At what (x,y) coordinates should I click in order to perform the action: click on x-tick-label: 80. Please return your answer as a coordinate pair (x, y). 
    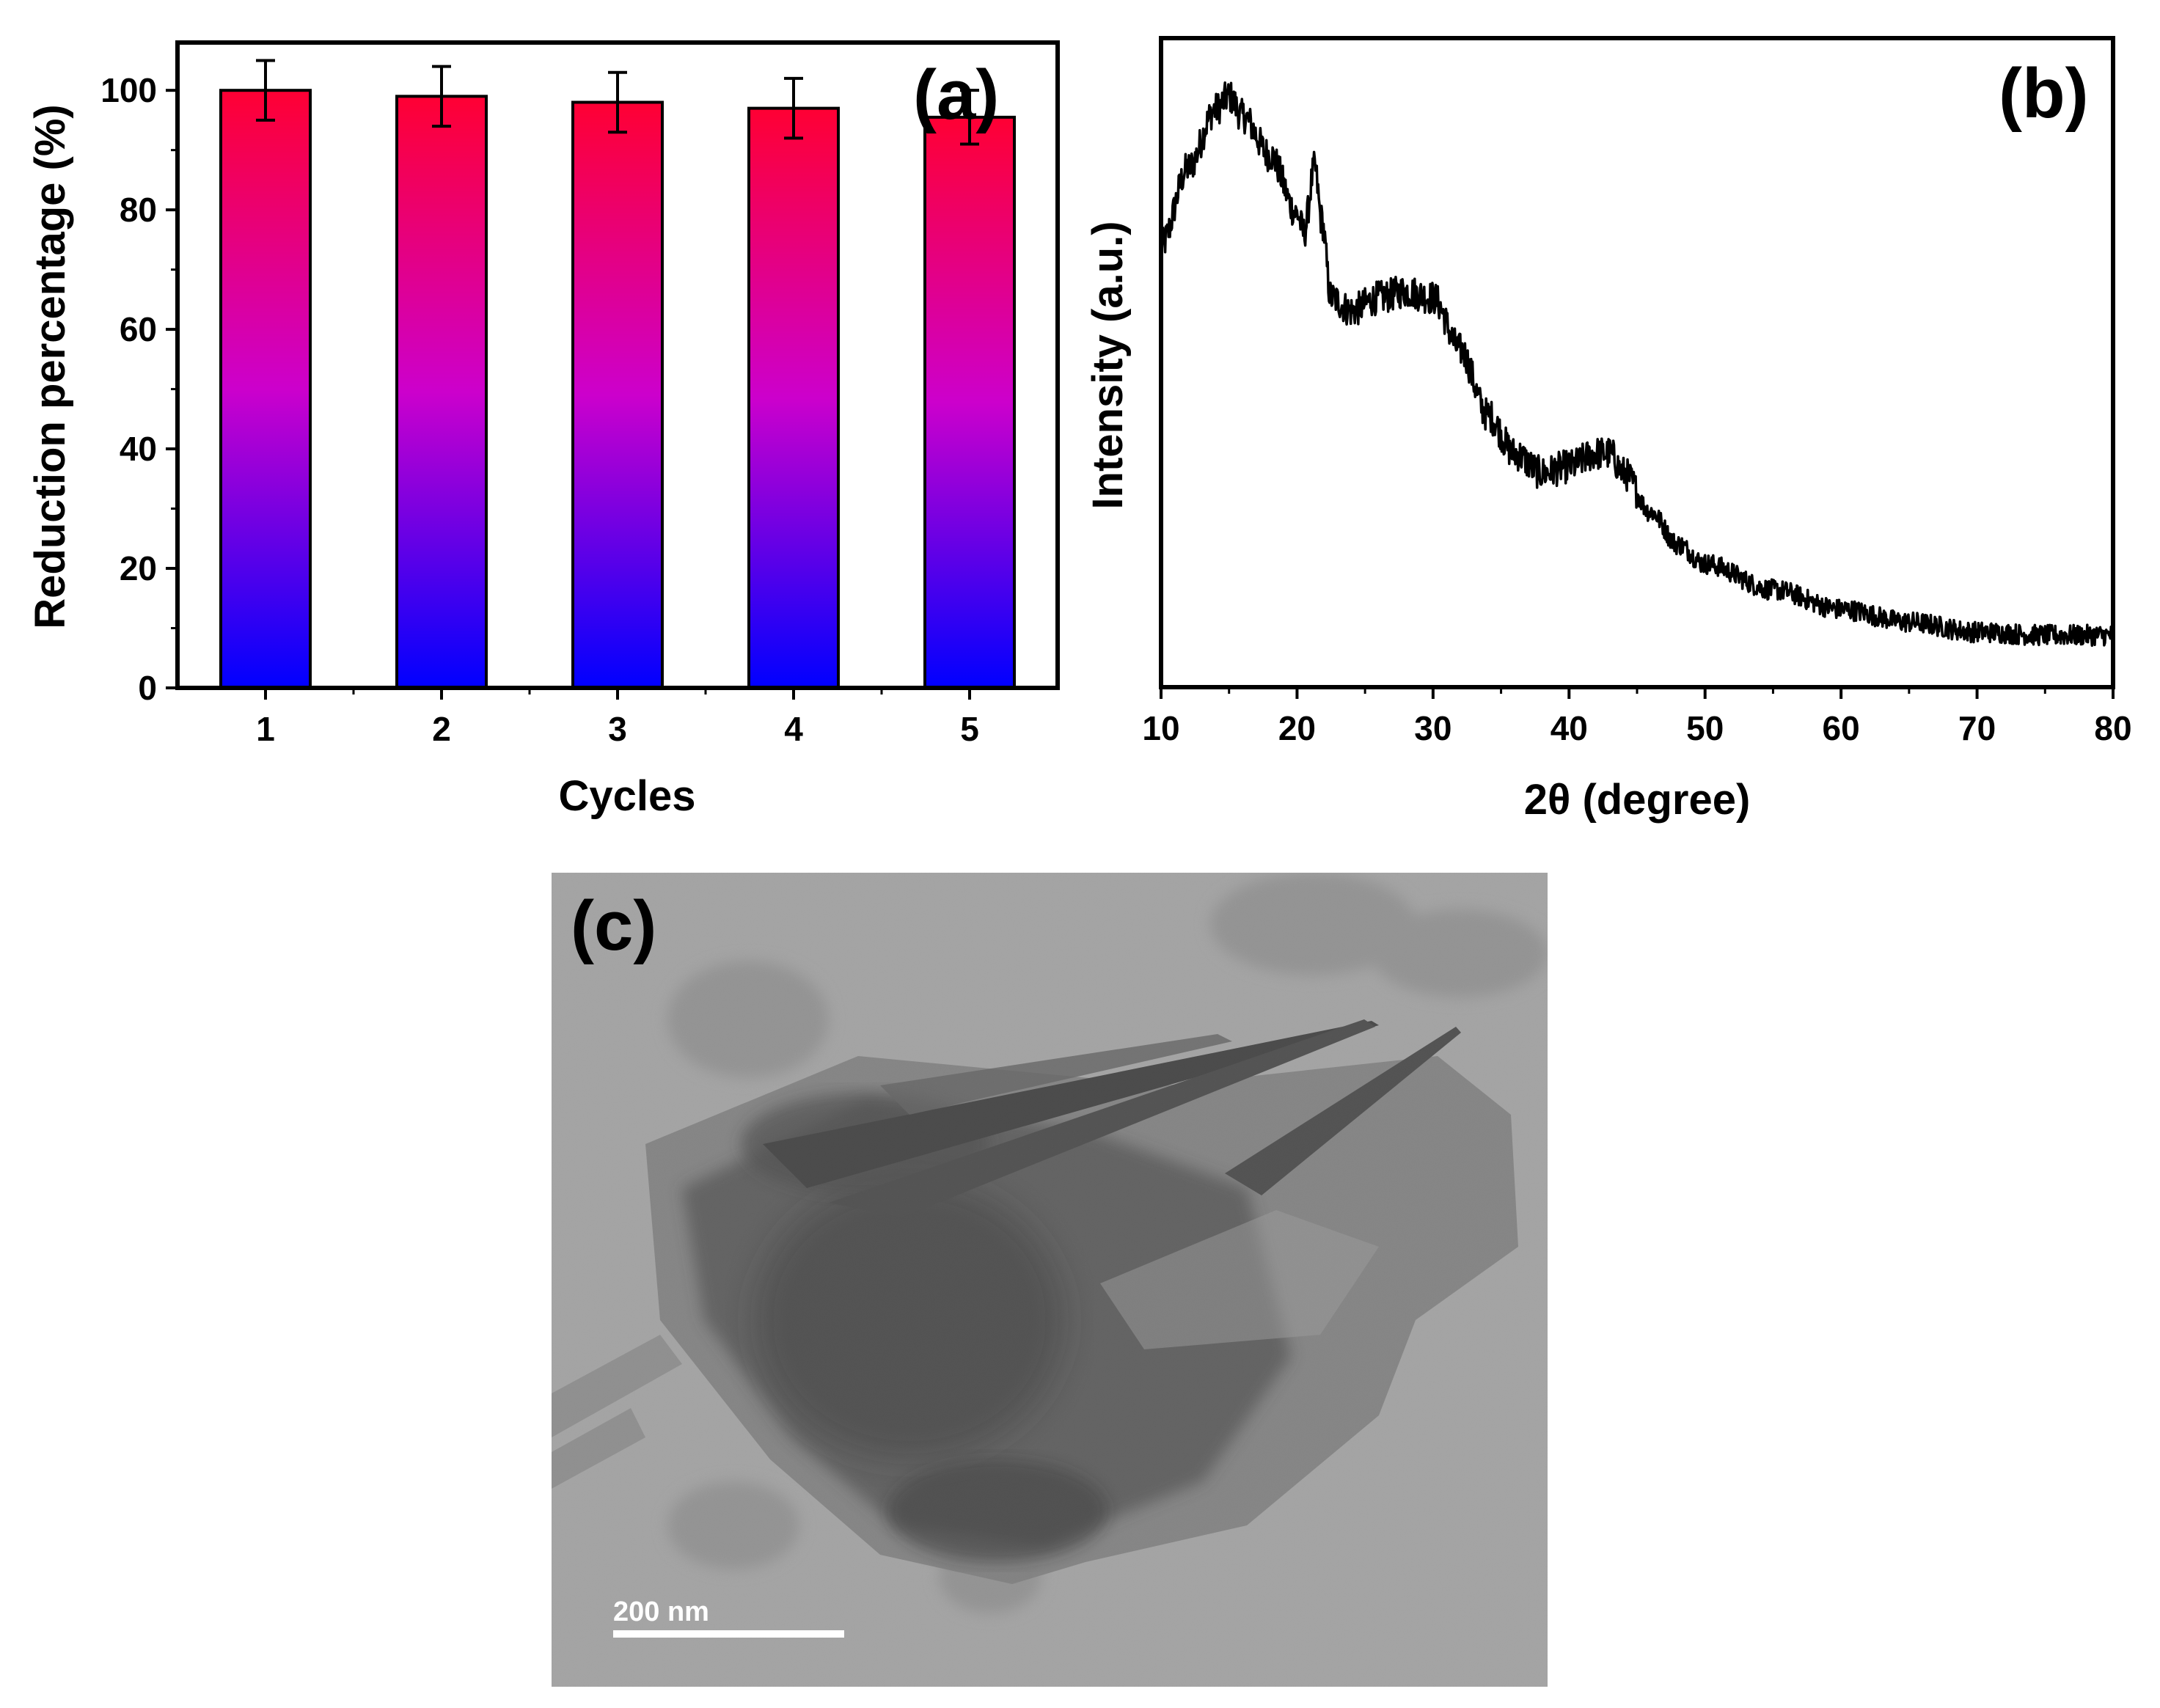
    Looking at the image, I should click on (2112, 728).